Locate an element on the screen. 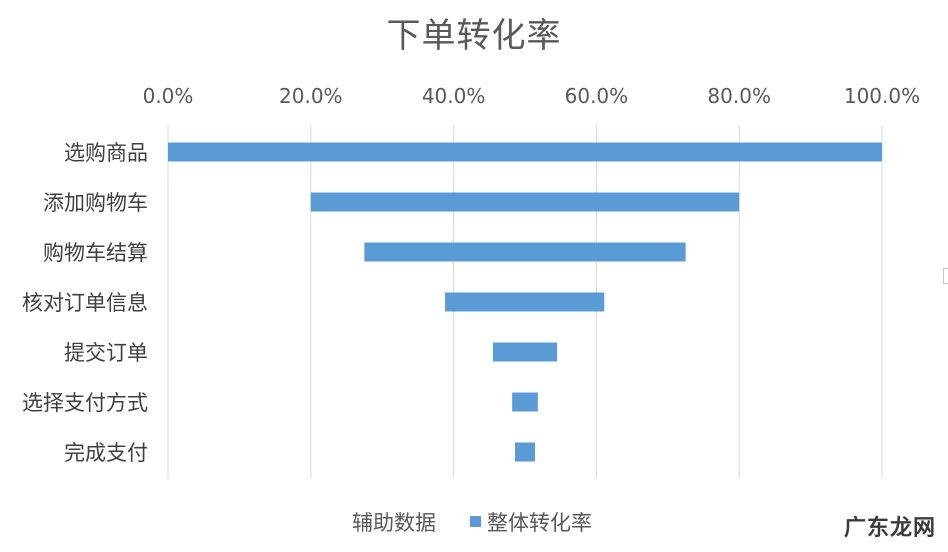  legend-swatch is located at coordinates (475, 521).